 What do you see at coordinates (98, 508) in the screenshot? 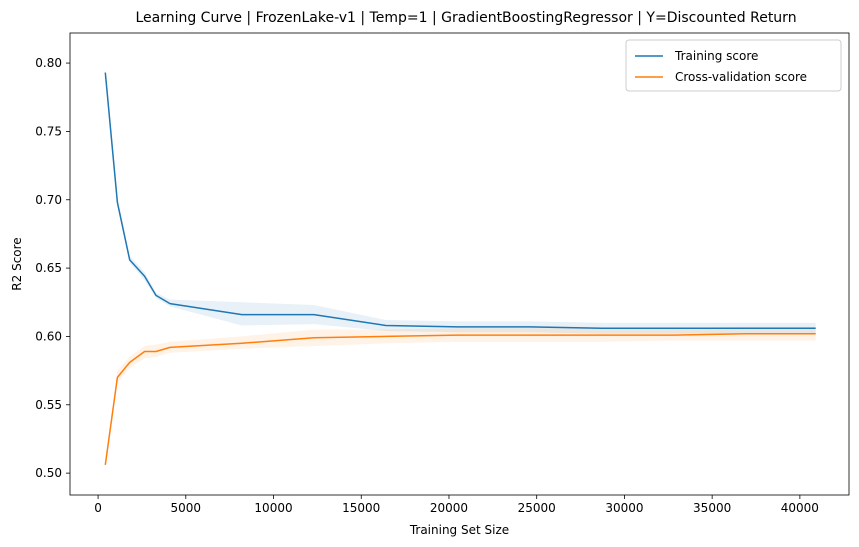
I see `x-tick-label: 0` at bounding box center [98, 508].